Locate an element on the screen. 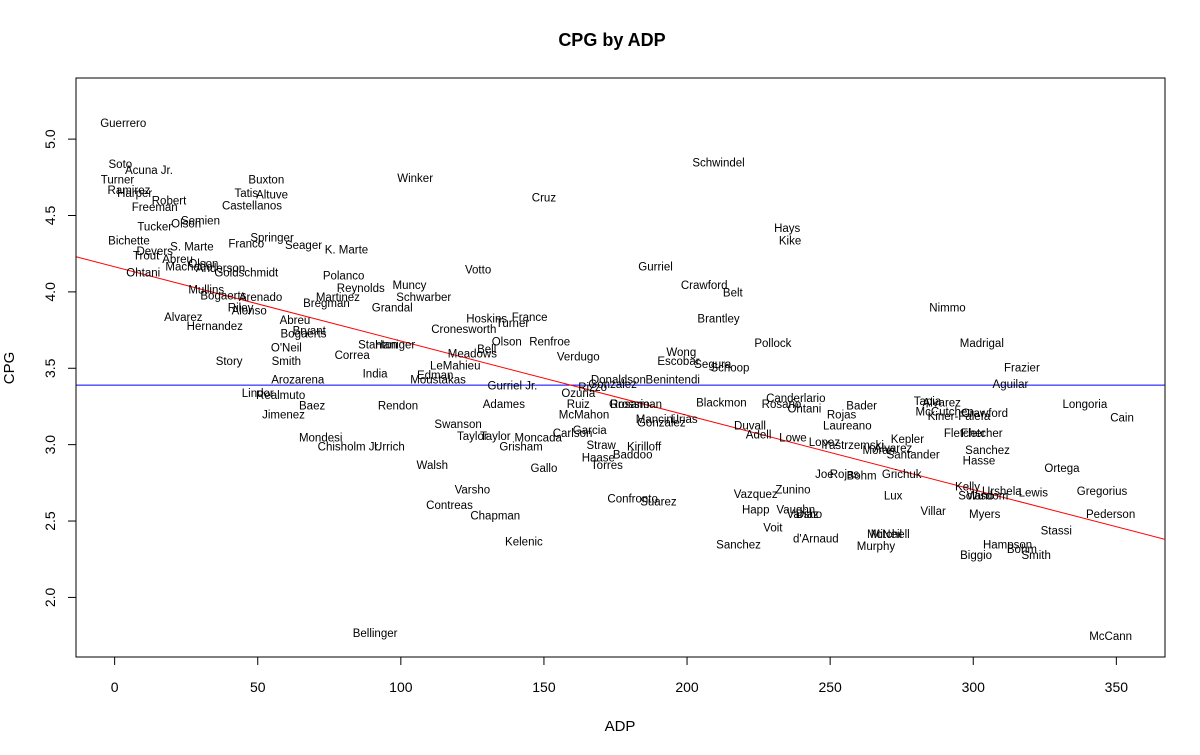 Image resolution: width=1200 pixels, height=755 pixels. x-tick-label: 50 is located at coordinates (258, 687).